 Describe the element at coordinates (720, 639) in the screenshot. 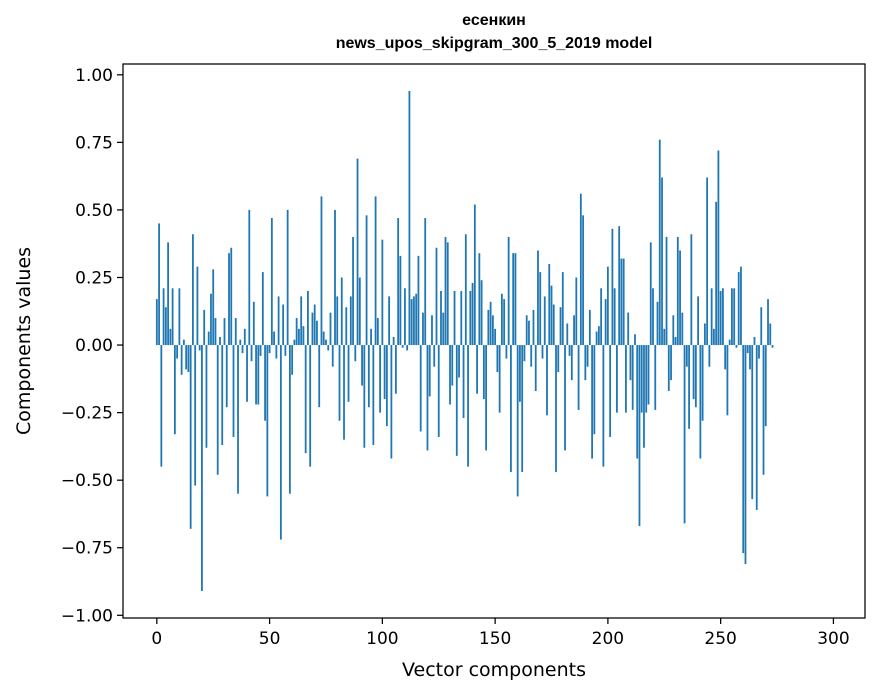

I see `x-tick-label: 250` at that location.